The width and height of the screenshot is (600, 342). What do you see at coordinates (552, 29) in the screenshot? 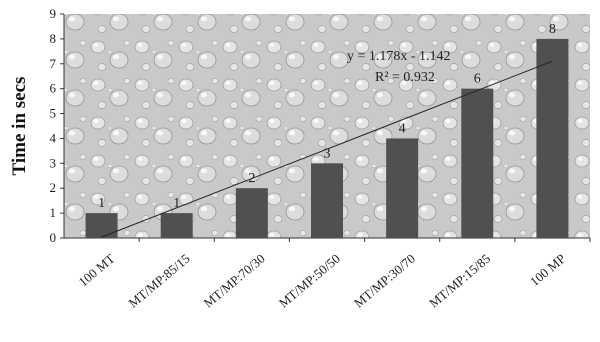
I see `data-label: 8` at bounding box center [552, 29].